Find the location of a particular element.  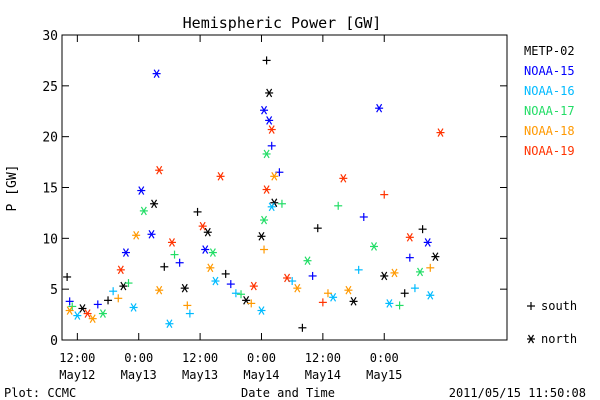

marker-key: south north is located at coordinates (552, 322).